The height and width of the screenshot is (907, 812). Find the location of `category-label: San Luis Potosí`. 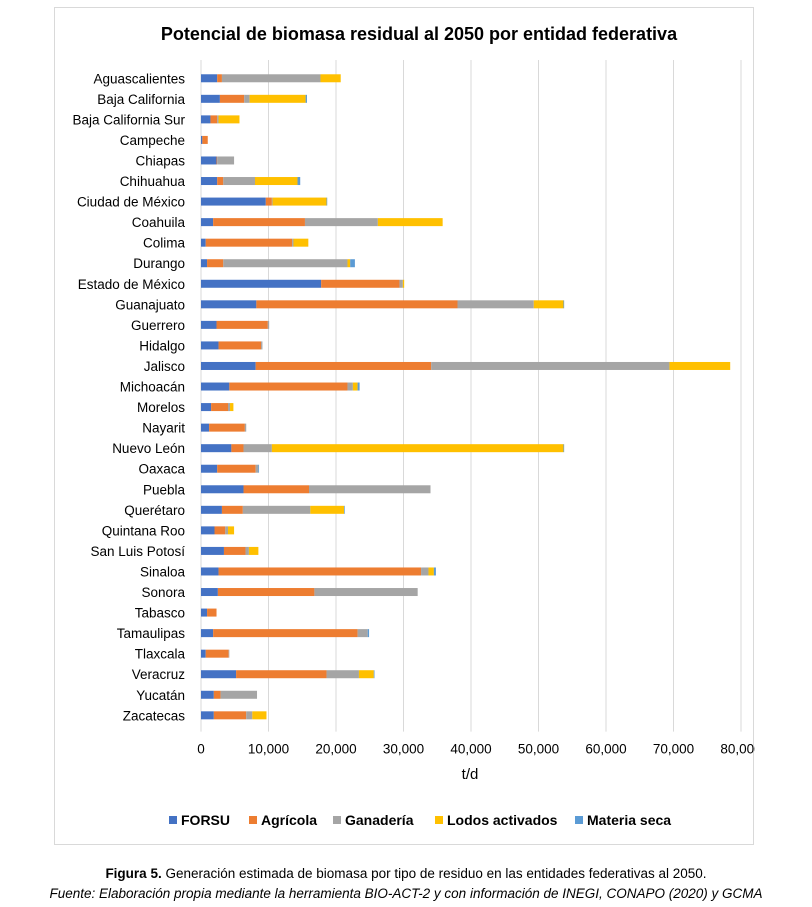

category-label: San Luis Potosí is located at coordinates (137, 551).